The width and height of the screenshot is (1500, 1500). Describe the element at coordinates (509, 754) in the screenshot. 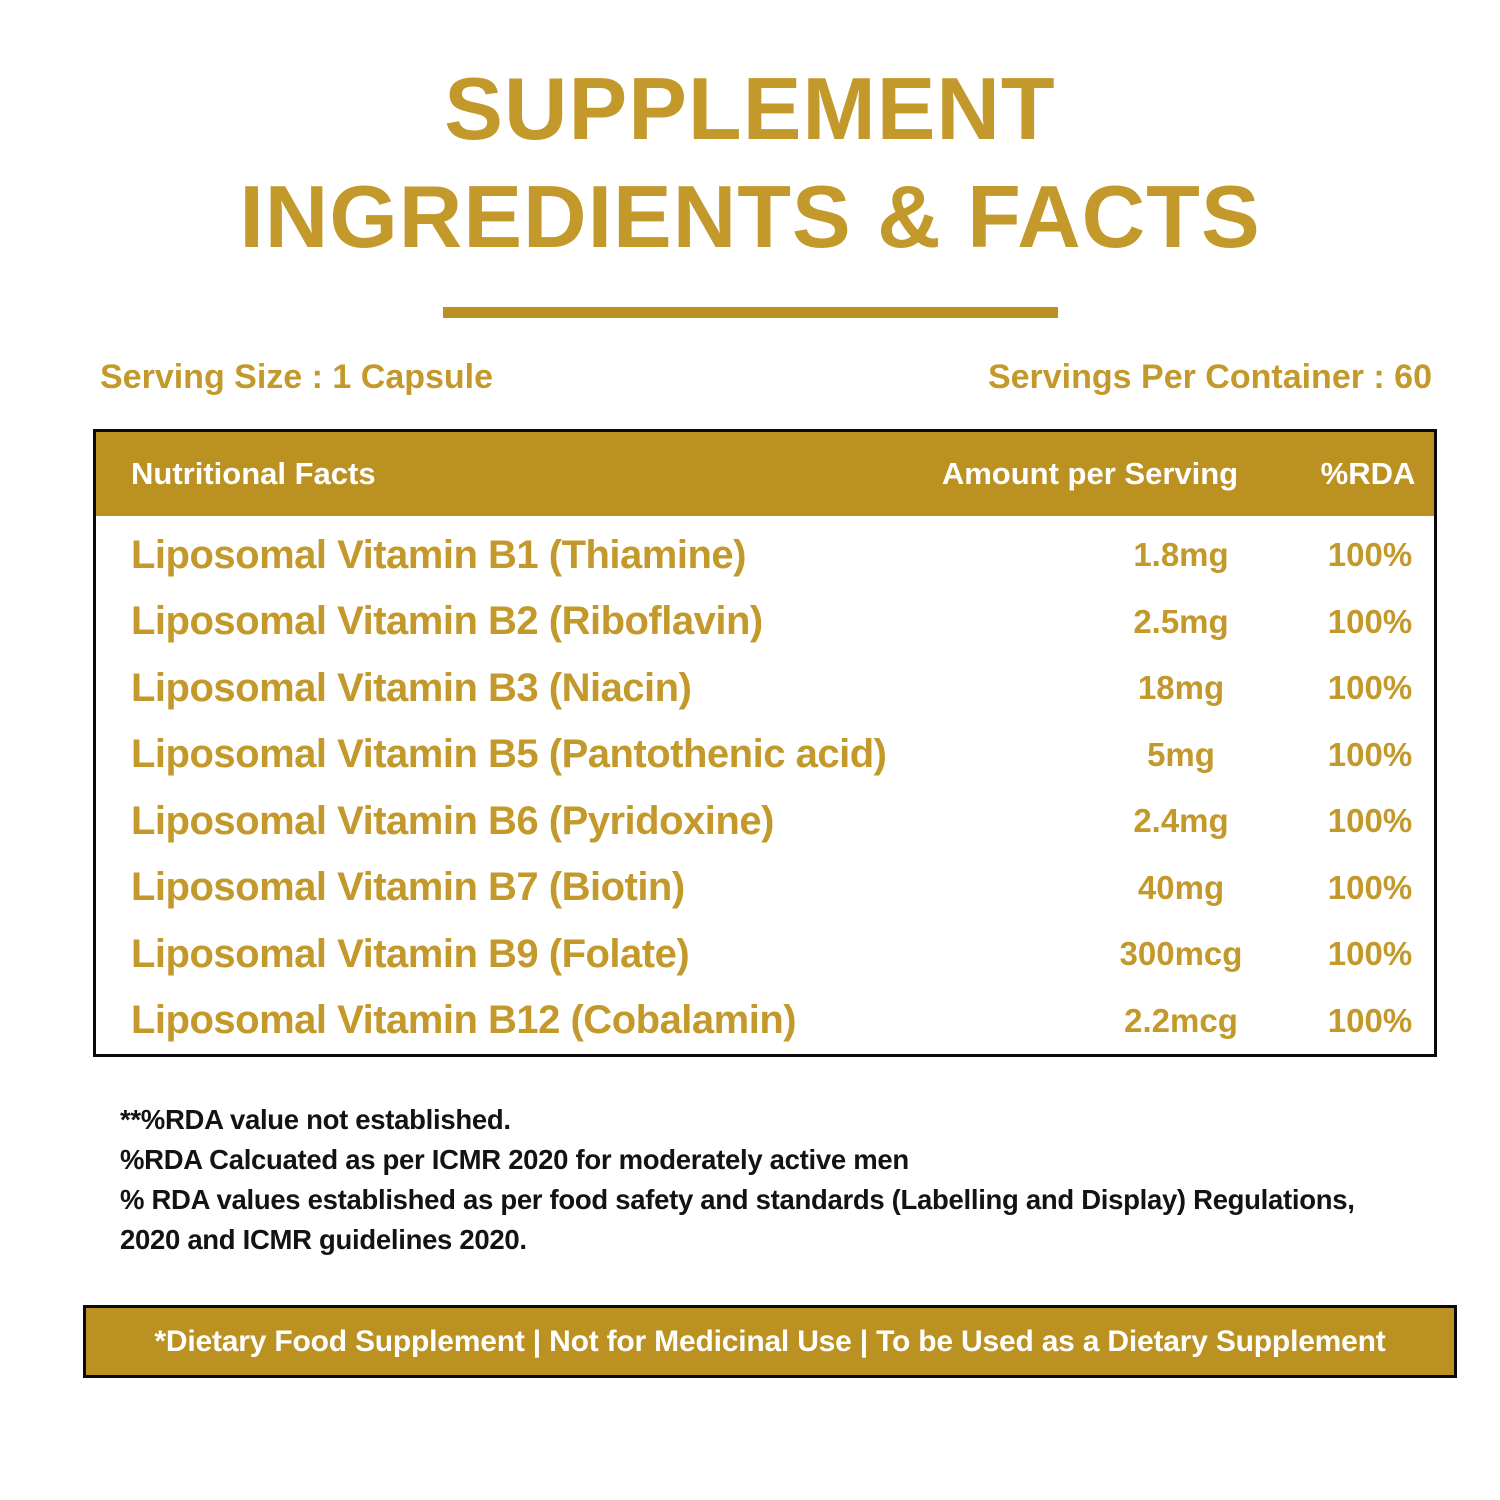

I see `ingredient-name: Liposomal Vitamin B5 (Pantothenic acid)` at that location.